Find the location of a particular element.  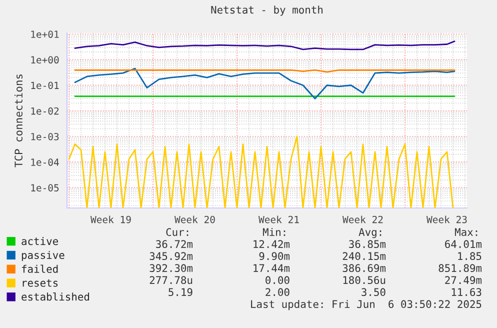

text: 17.44m is located at coordinates (272, 268).